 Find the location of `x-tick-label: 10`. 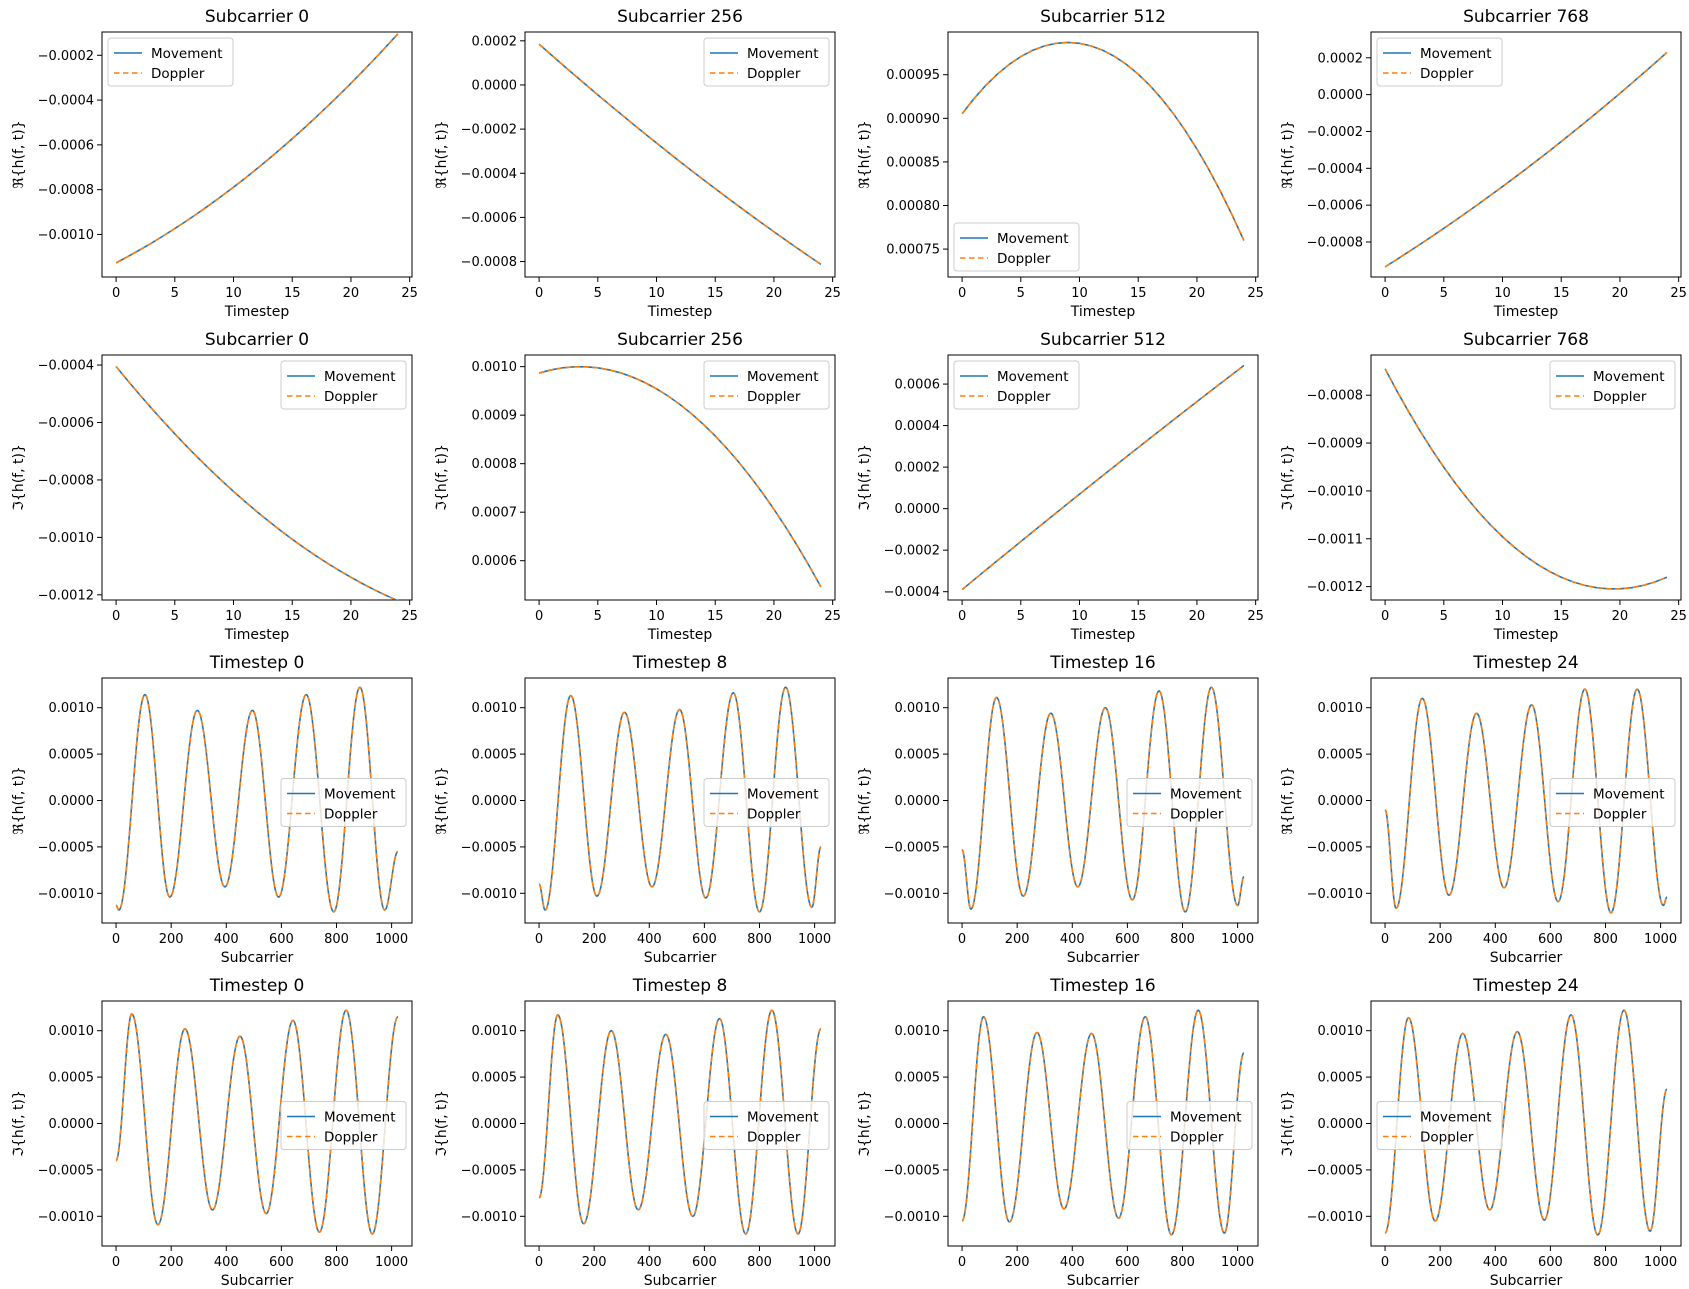

x-tick-label: 10 is located at coordinates (656, 293).